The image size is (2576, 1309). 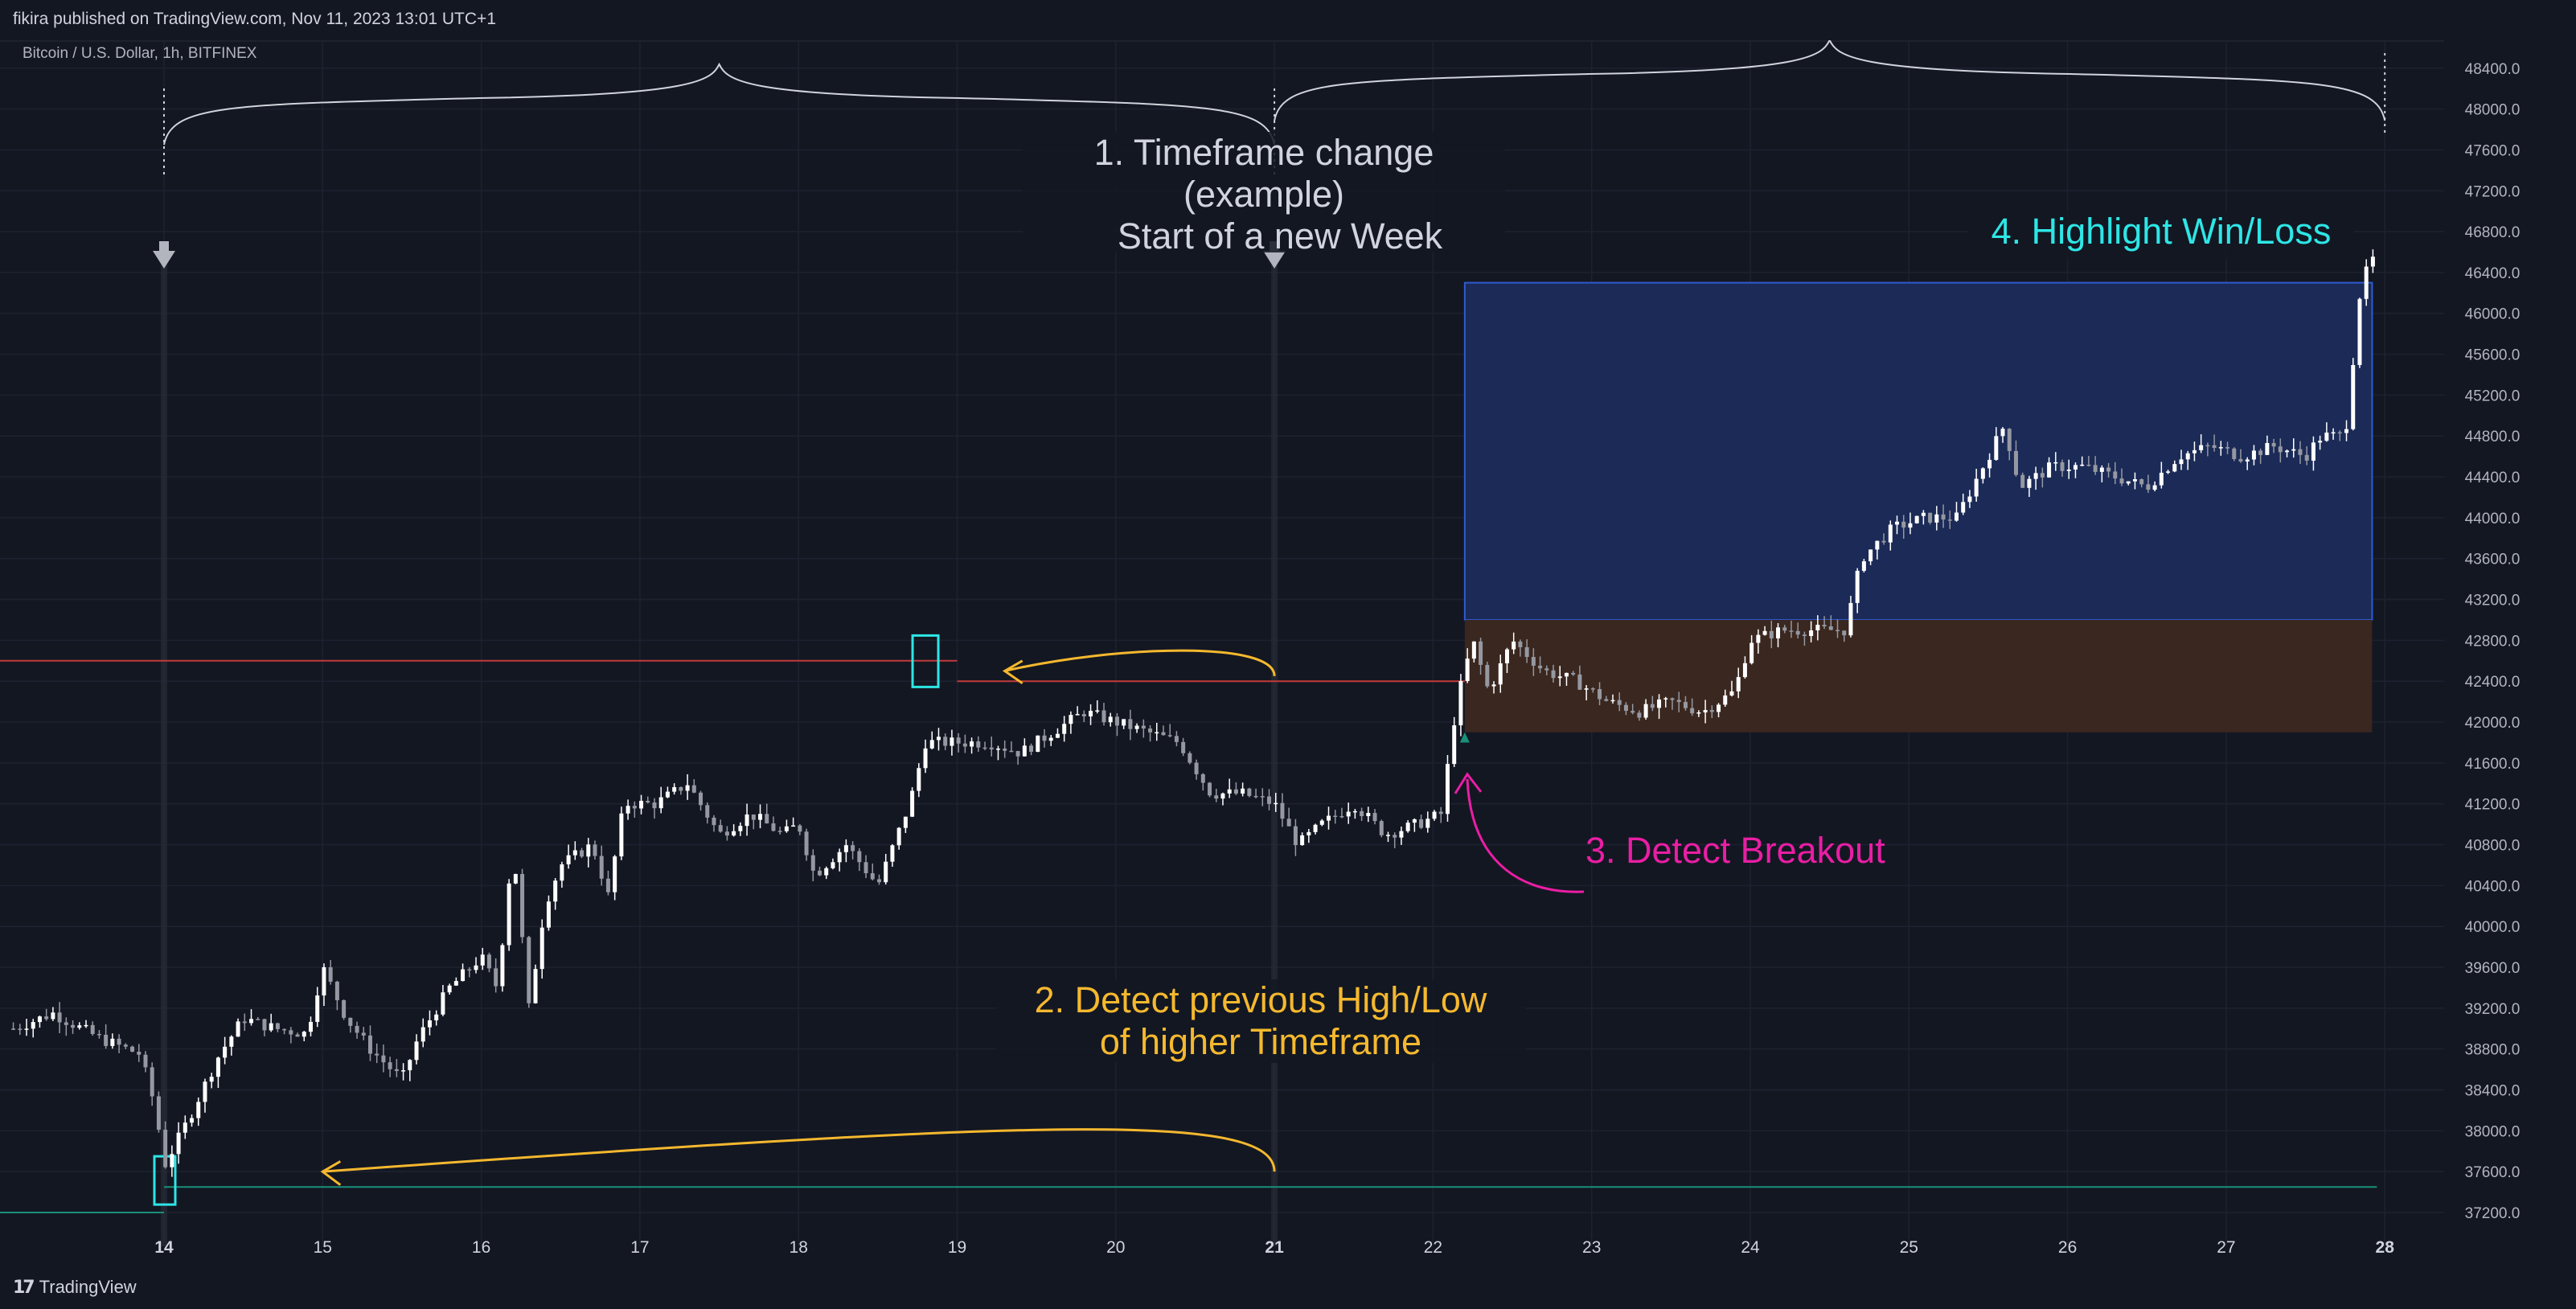 I want to click on price-tick-label: 44000.0, so click(x=2493, y=519).